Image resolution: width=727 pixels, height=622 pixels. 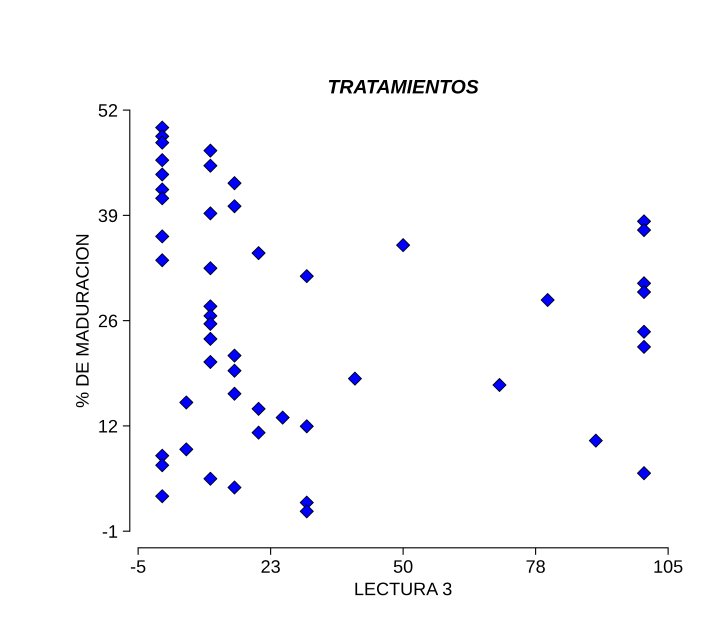 What do you see at coordinates (535, 566) in the screenshot?
I see `x-tick-label: 78` at bounding box center [535, 566].